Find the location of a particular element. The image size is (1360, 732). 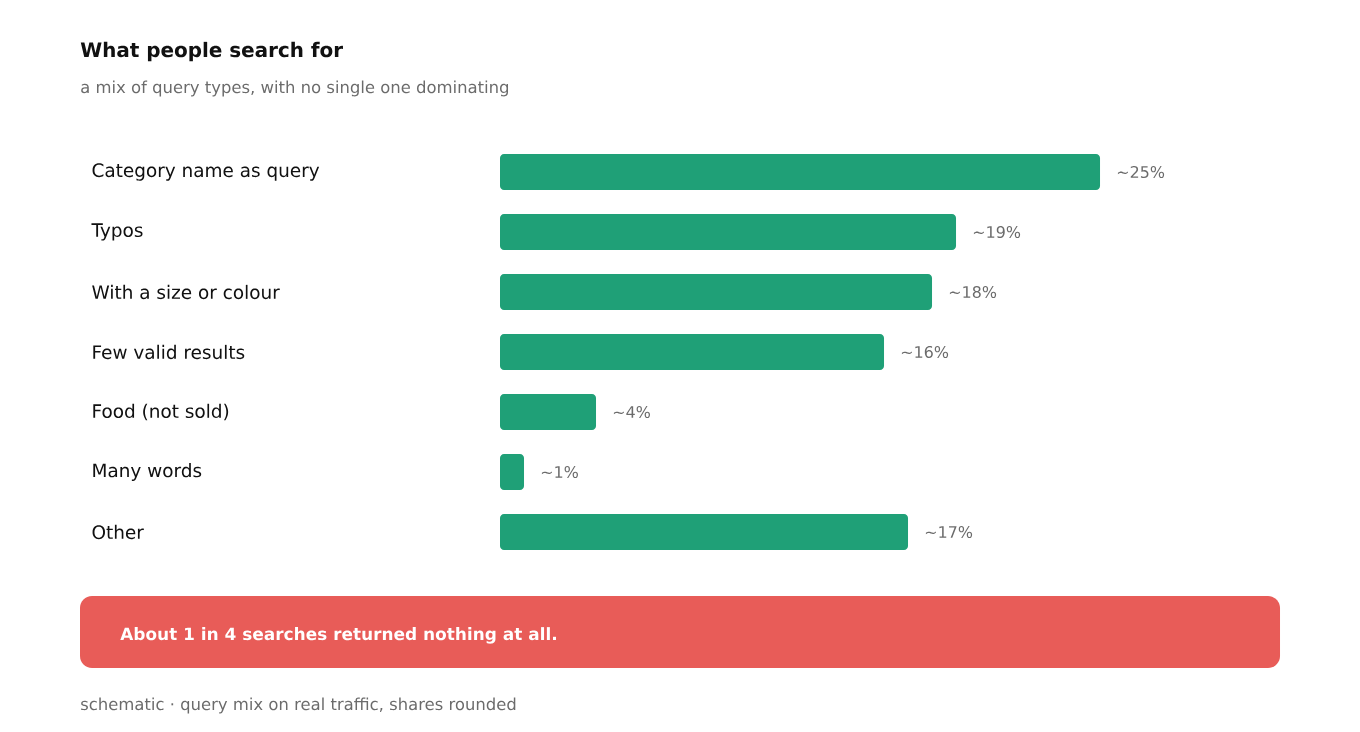

y-tick-label: Other is located at coordinates (118, 532).